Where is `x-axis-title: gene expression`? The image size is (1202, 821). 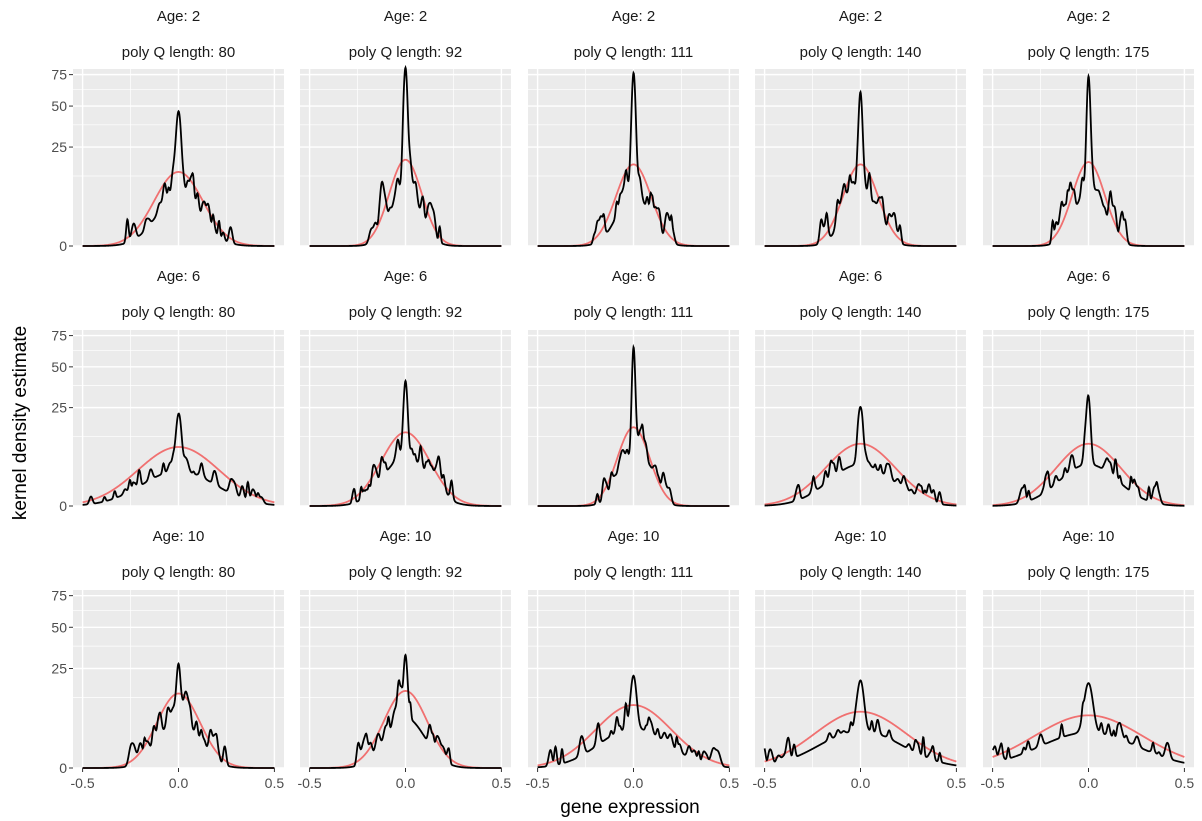
x-axis-title: gene expression is located at coordinates (629, 807).